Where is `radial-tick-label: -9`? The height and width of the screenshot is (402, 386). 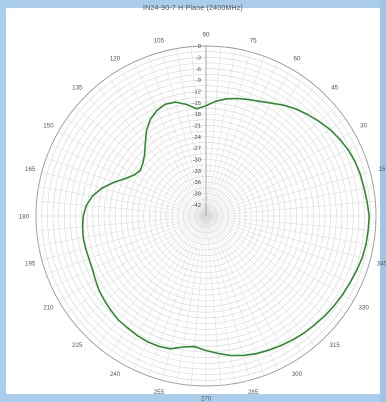 radial-tick-label: -9 is located at coordinates (198, 81).